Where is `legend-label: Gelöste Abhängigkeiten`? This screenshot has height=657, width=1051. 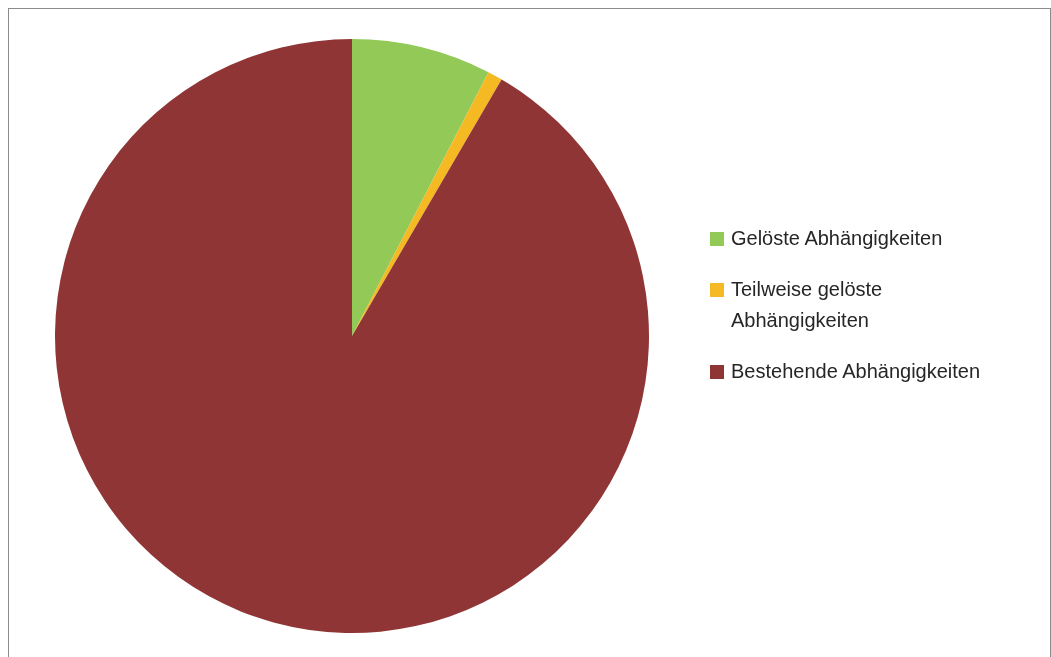 legend-label: Gelöste Abhängigkeiten is located at coordinates (837, 238).